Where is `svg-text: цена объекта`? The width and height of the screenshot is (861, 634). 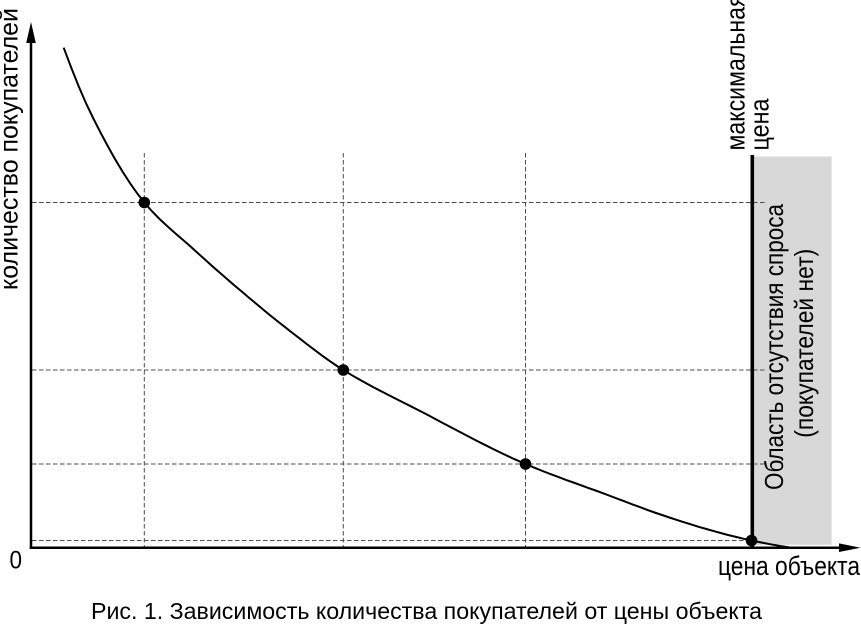 svg-text: цена объекта is located at coordinates (789, 566).